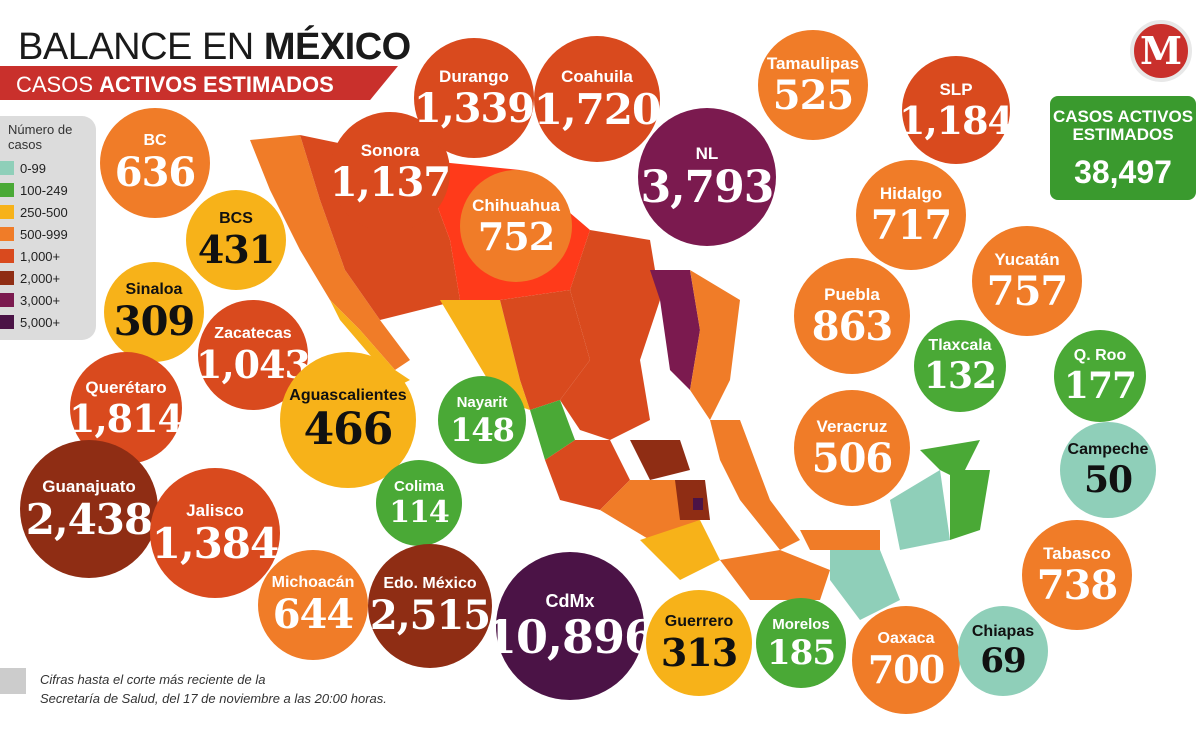  Describe the element at coordinates (1027, 291) in the screenshot. I see `state-value: 757` at that location.